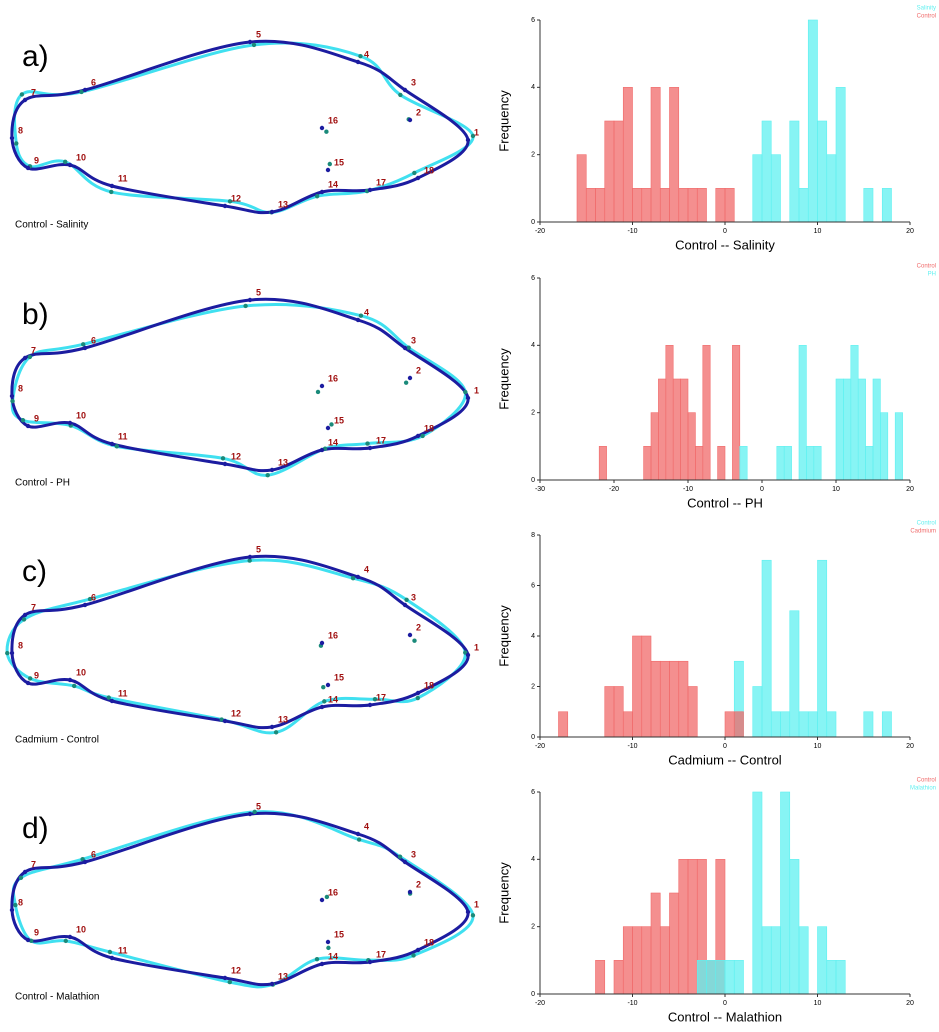 The image size is (939, 1032). What do you see at coordinates (20, 645) in the screenshot?
I see `landmark-label: 8` at bounding box center [20, 645].